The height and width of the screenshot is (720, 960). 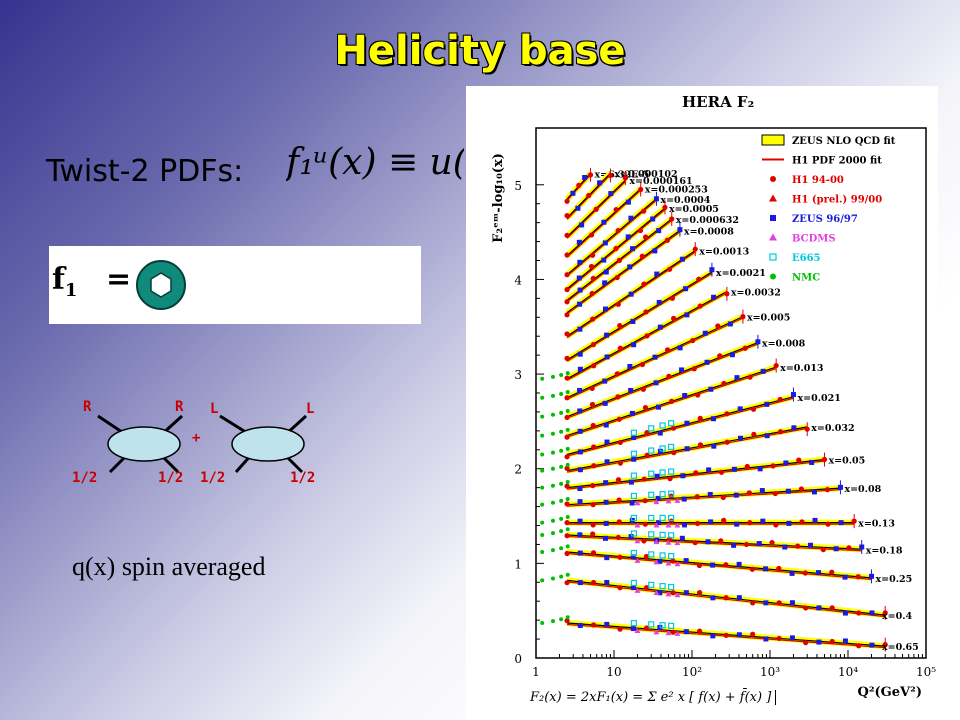 What do you see at coordinates (498, 198) in the screenshot?
I see `y-axis-label: F₂ᵉᵐ-log₁₀(x)` at bounding box center [498, 198].